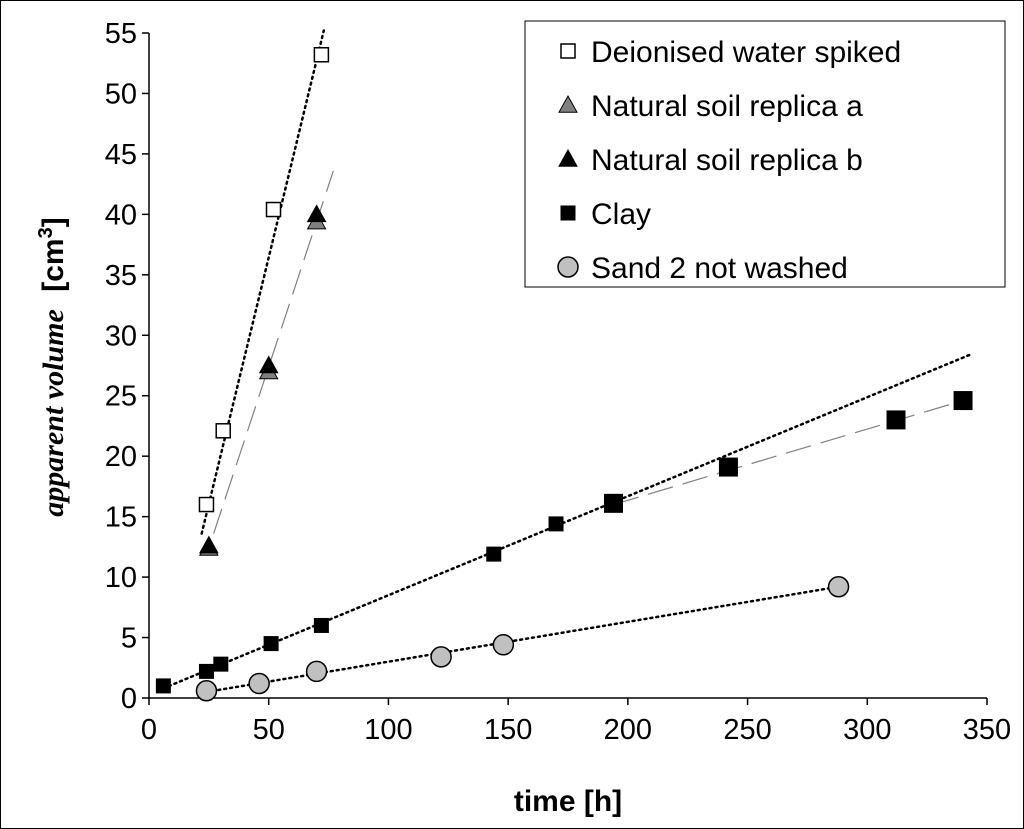 The width and height of the screenshot is (1024, 829). I want to click on y-tick-label: 15, so click(121, 518).